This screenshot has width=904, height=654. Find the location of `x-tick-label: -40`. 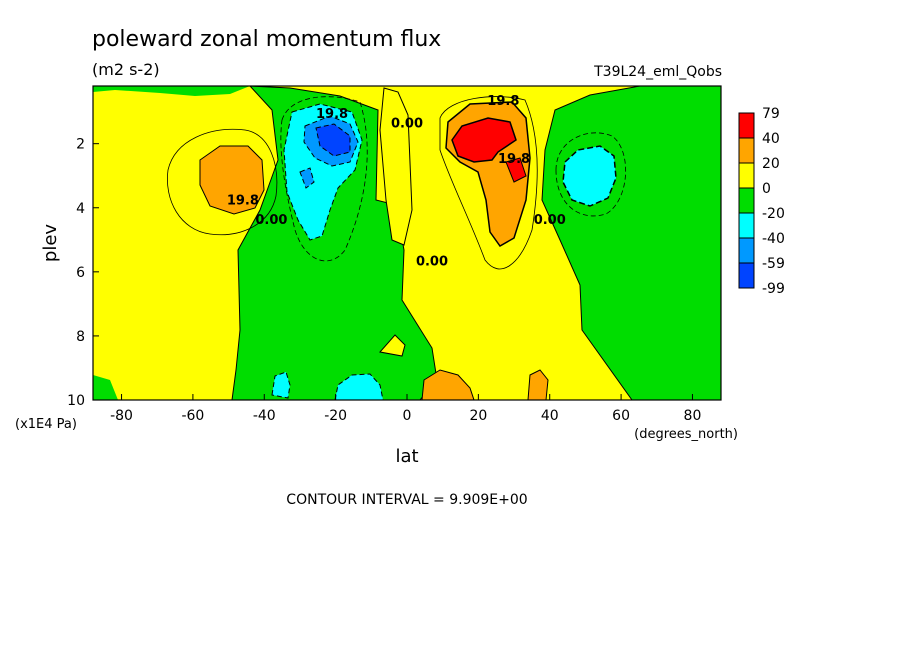

x-tick-label: -40 is located at coordinates (264, 416).